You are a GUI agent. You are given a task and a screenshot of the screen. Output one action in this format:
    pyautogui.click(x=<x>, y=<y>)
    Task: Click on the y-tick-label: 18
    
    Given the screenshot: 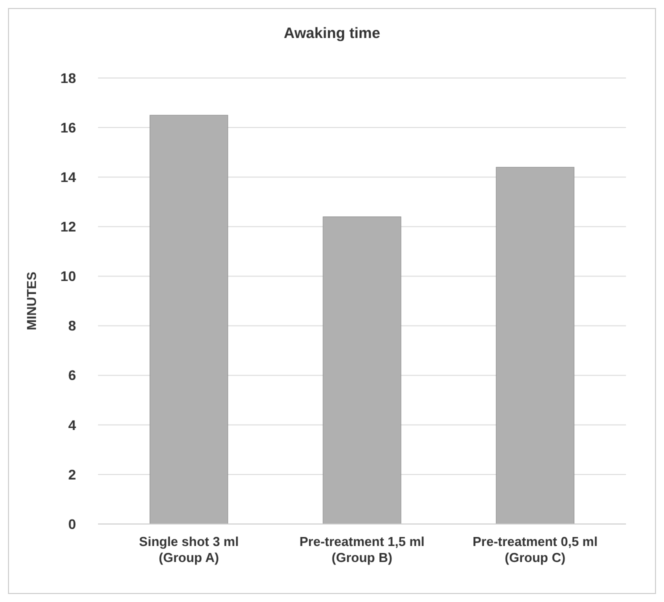 What is the action you would take?
    pyautogui.click(x=68, y=78)
    